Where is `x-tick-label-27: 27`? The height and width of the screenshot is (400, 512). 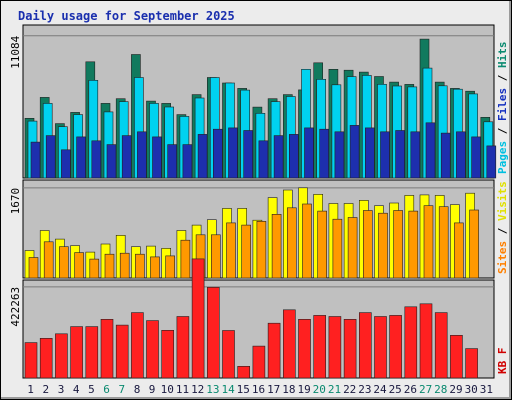 x-tick-label-27: 27 is located at coordinates (425, 389).